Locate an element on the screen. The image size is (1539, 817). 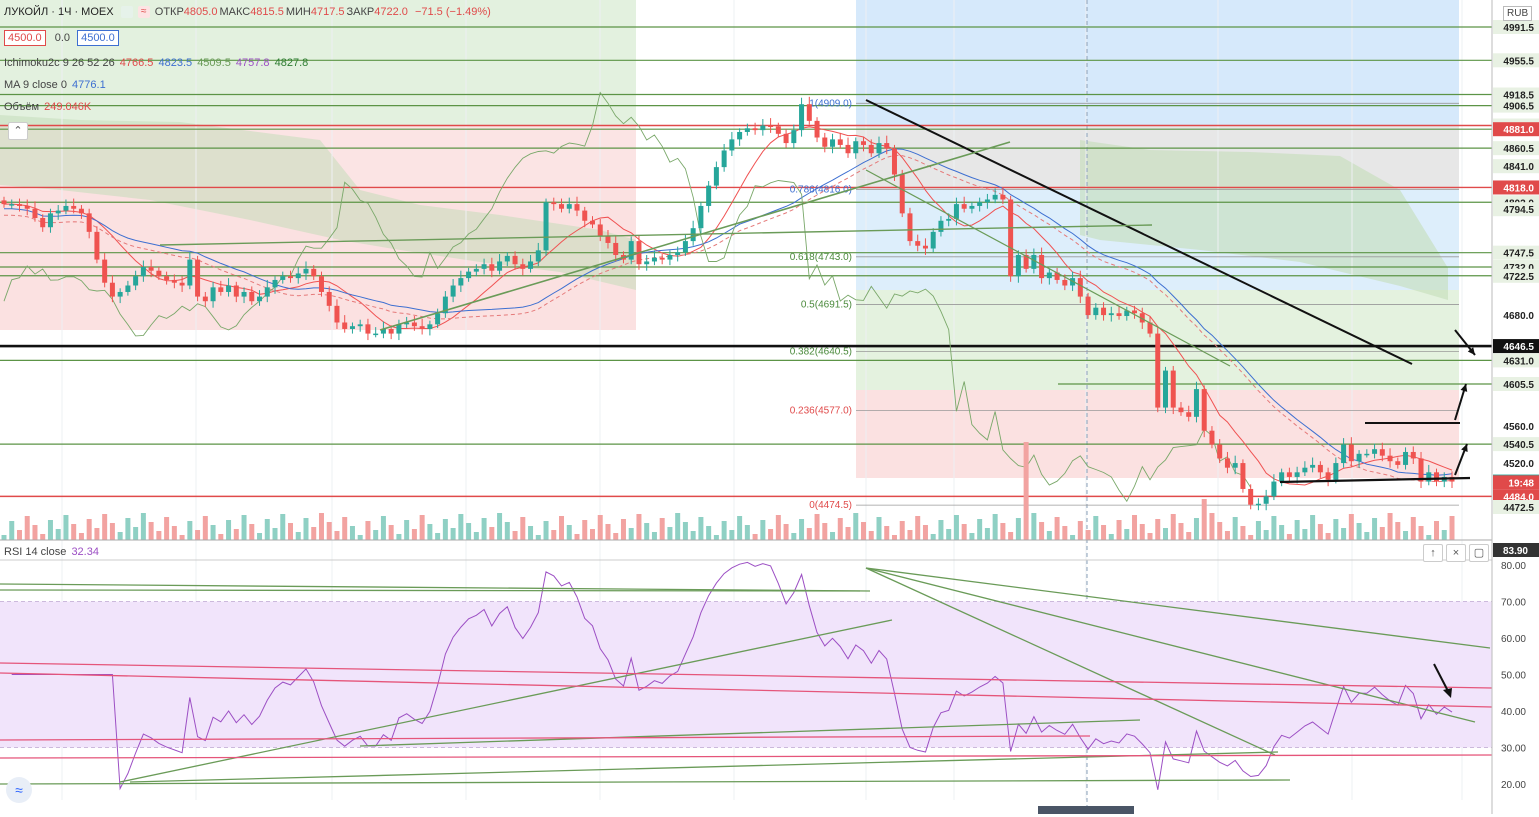
rsi-close-button: × is located at coordinates (1456, 553).